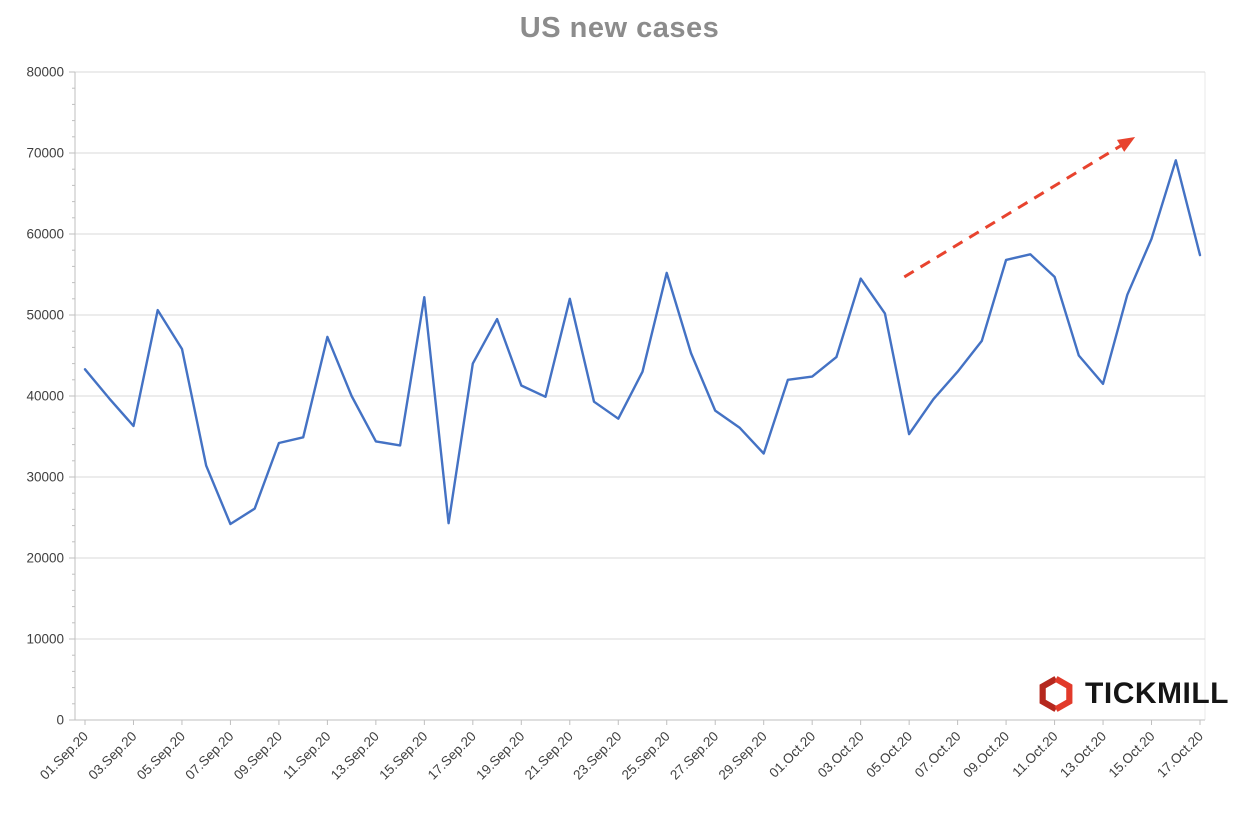 This screenshot has width=1239, height=814. What do you see at coordinates (841, 755) in the screenshot?
I see `svg-text: 03.Oct.20` at bounding box center [841, 755].